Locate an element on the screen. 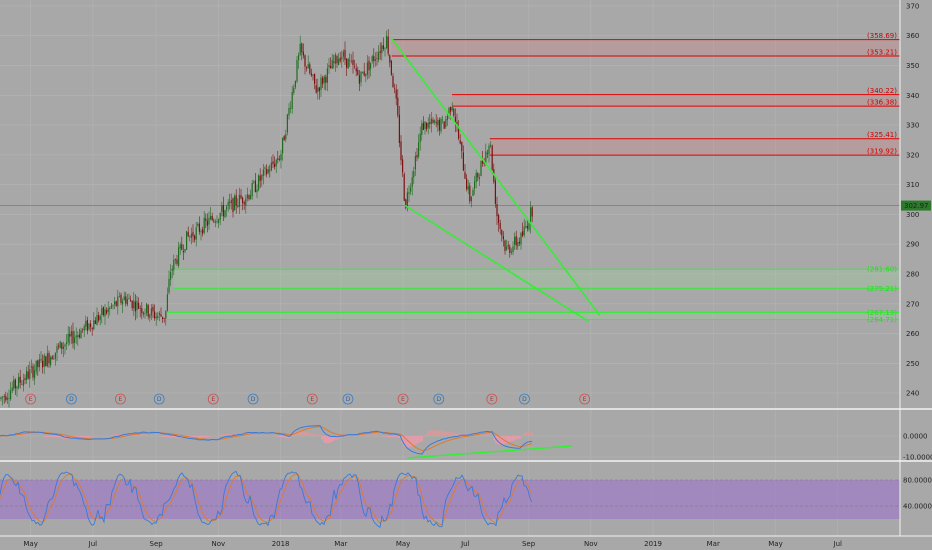 This screenshot has height=550, width=932. support-label: (281.60) is located at coordinates (882, 270).